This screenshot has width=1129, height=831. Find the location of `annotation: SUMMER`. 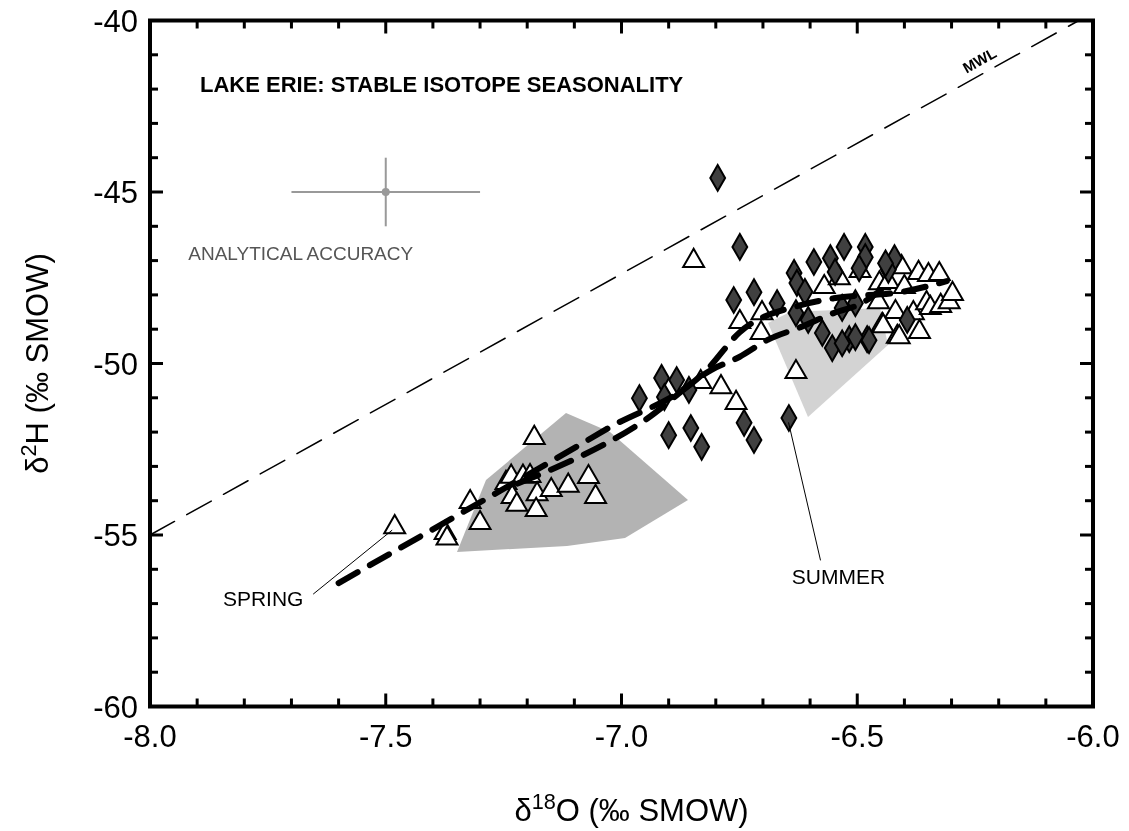

annotation: SUMMER is located at coordinates (838, 577).